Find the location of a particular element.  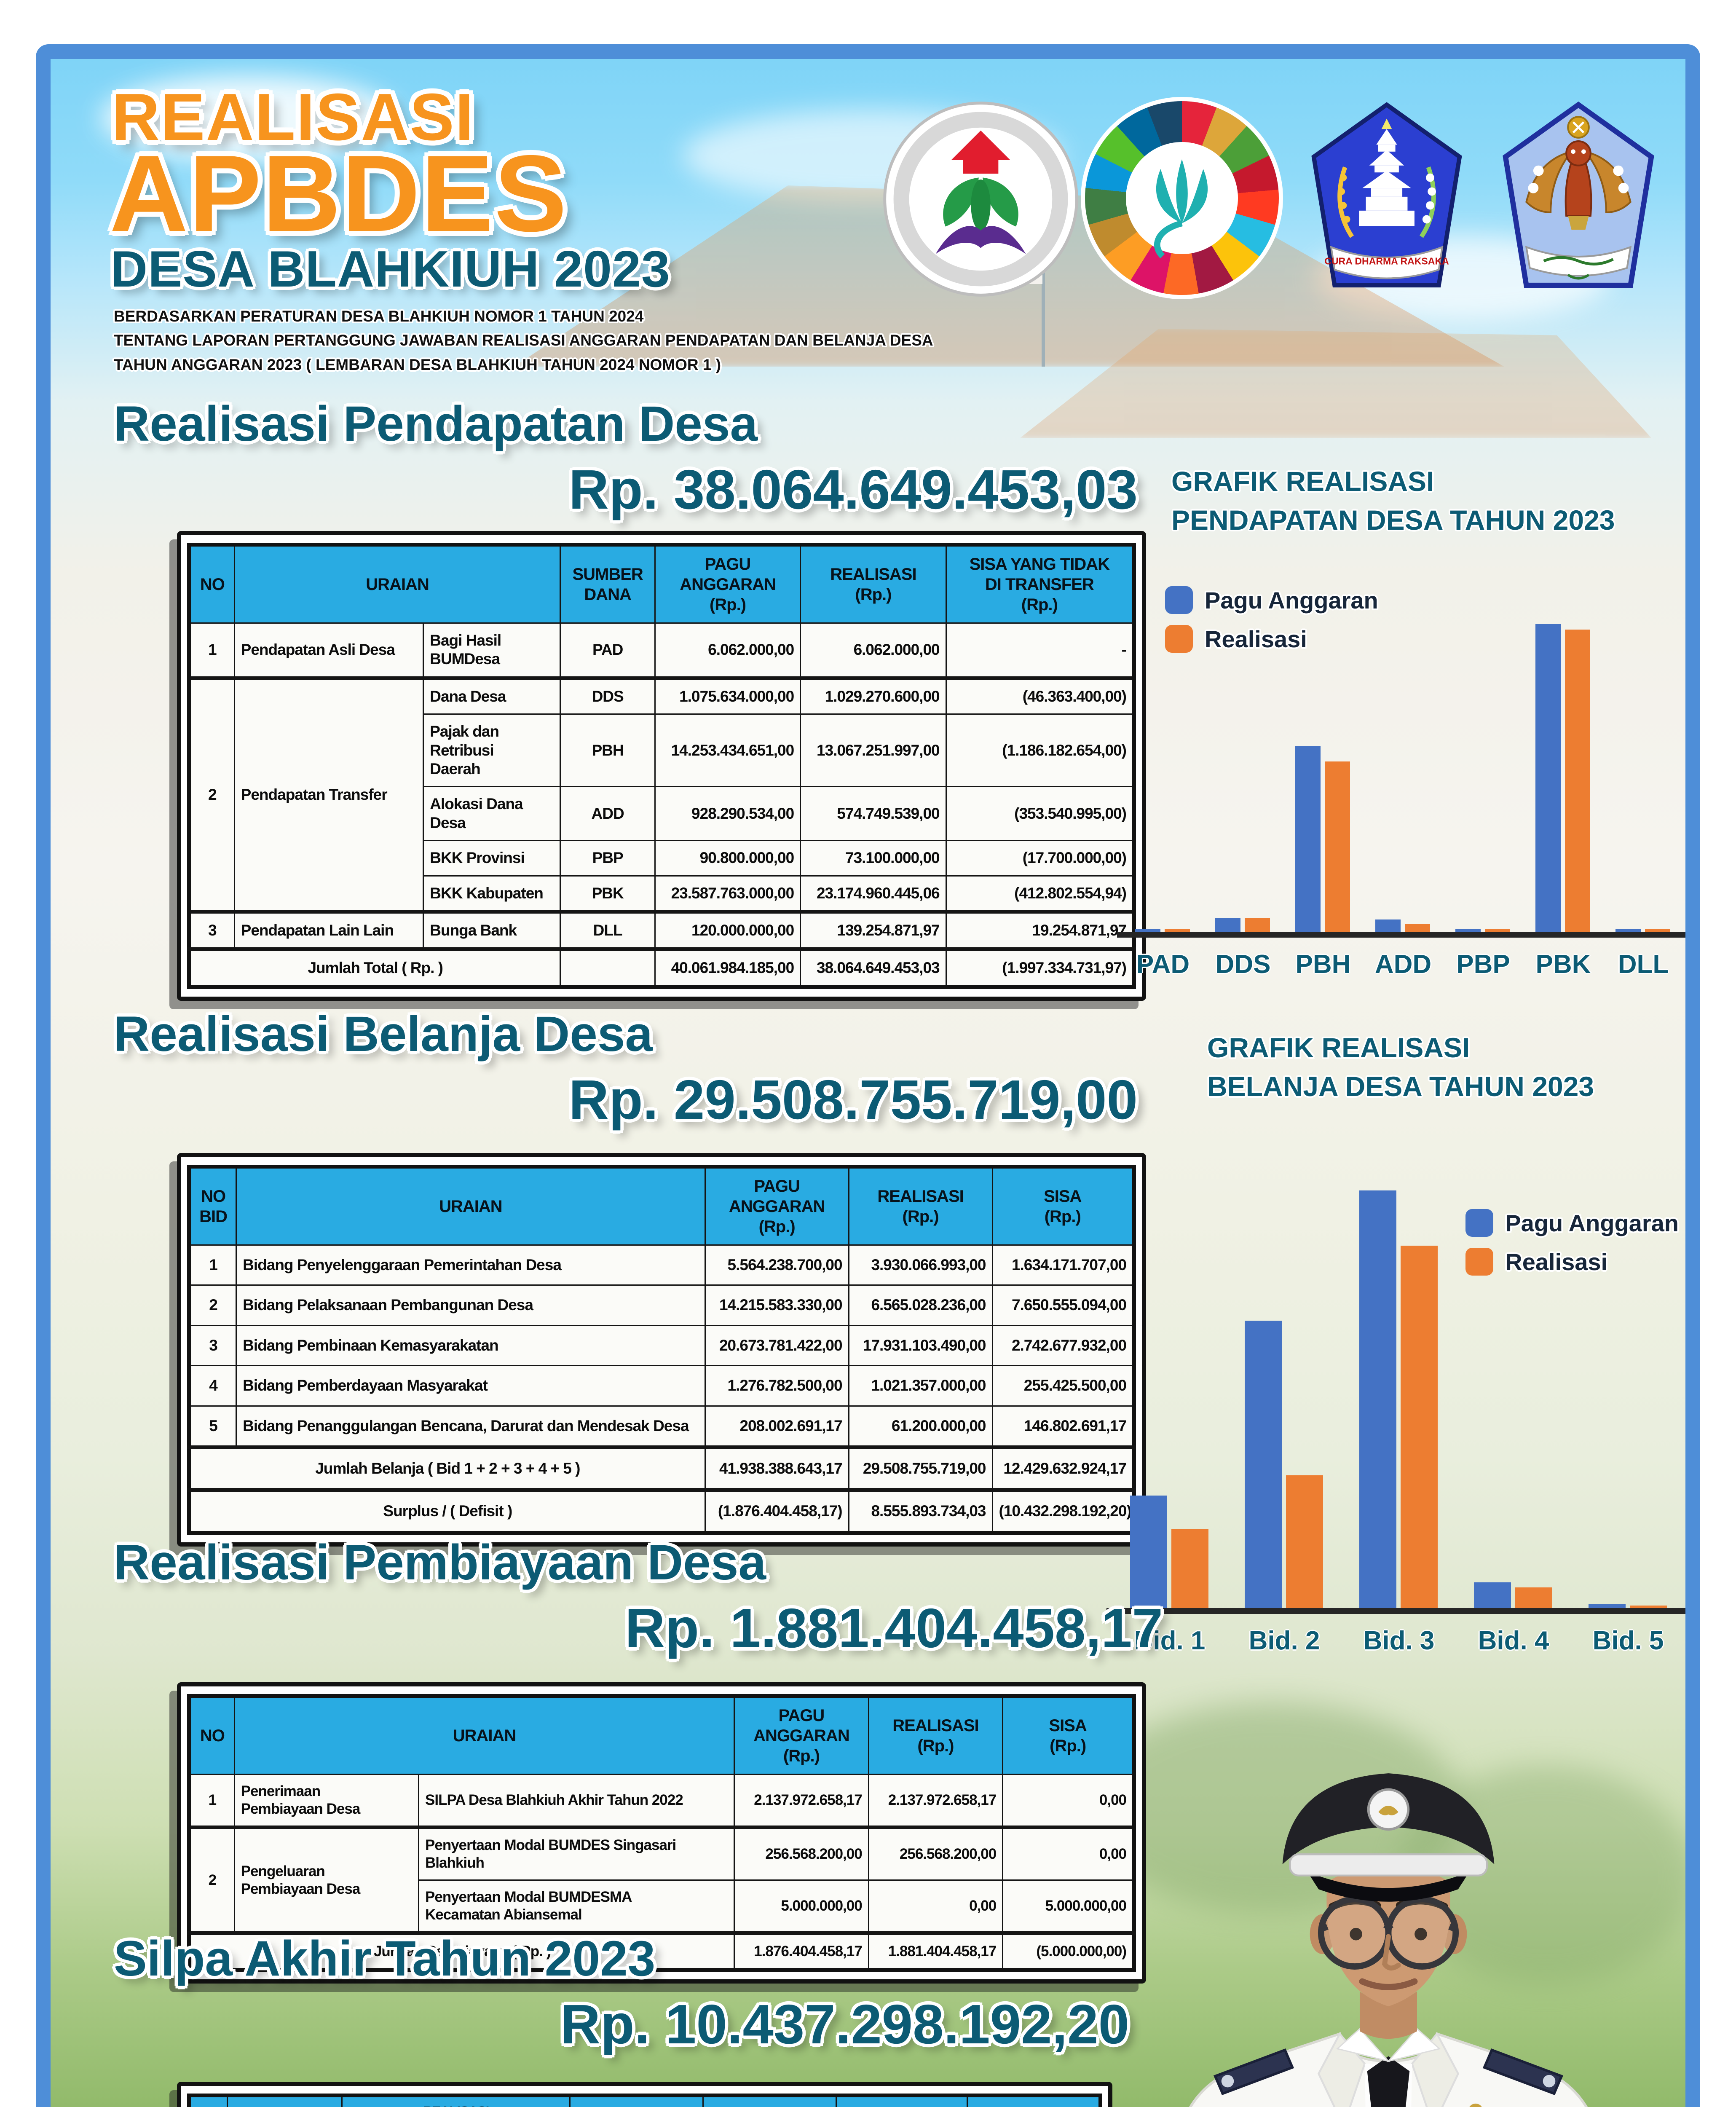

table-cell: 0,00 is located at coordinates (1068, 1801).